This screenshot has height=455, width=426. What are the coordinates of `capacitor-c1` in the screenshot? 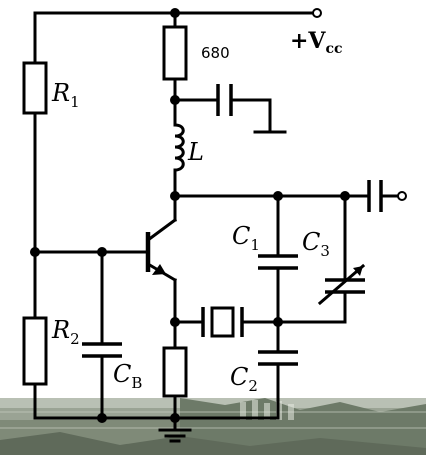 It's located at (278, 262).